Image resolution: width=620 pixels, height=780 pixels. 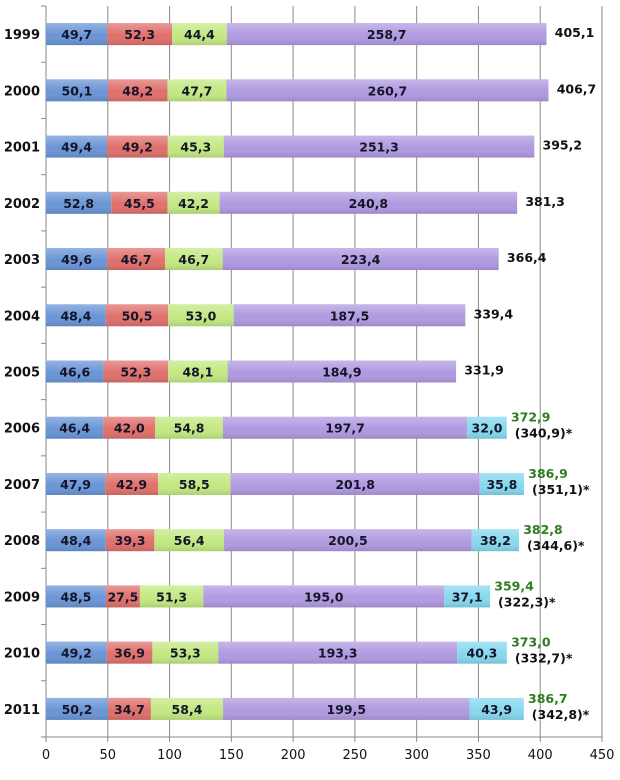 I want to click on data-label: 32,0, so click(x=487, y=428).